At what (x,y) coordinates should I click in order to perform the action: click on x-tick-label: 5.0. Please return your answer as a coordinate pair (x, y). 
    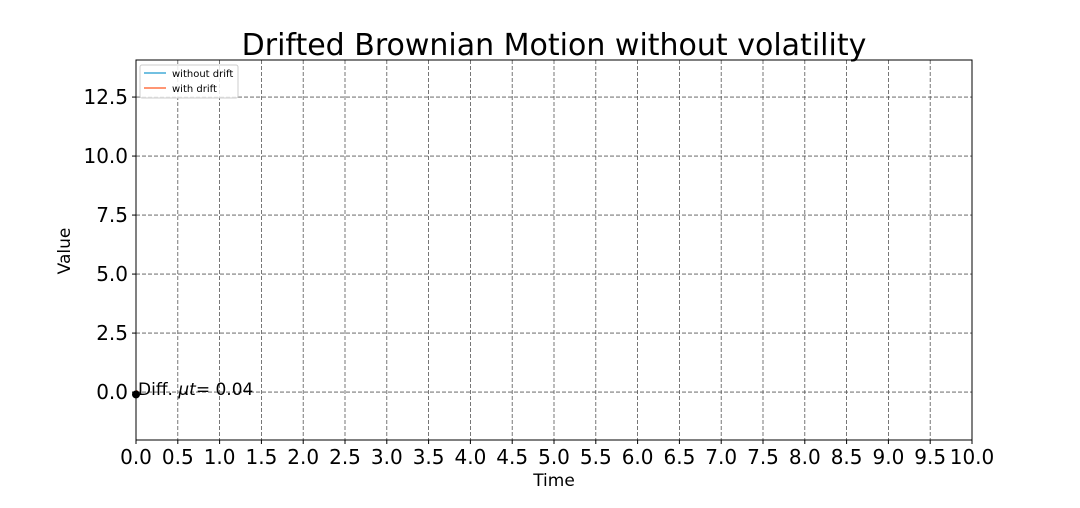
    Looking at the image, I should click on (554, 457).